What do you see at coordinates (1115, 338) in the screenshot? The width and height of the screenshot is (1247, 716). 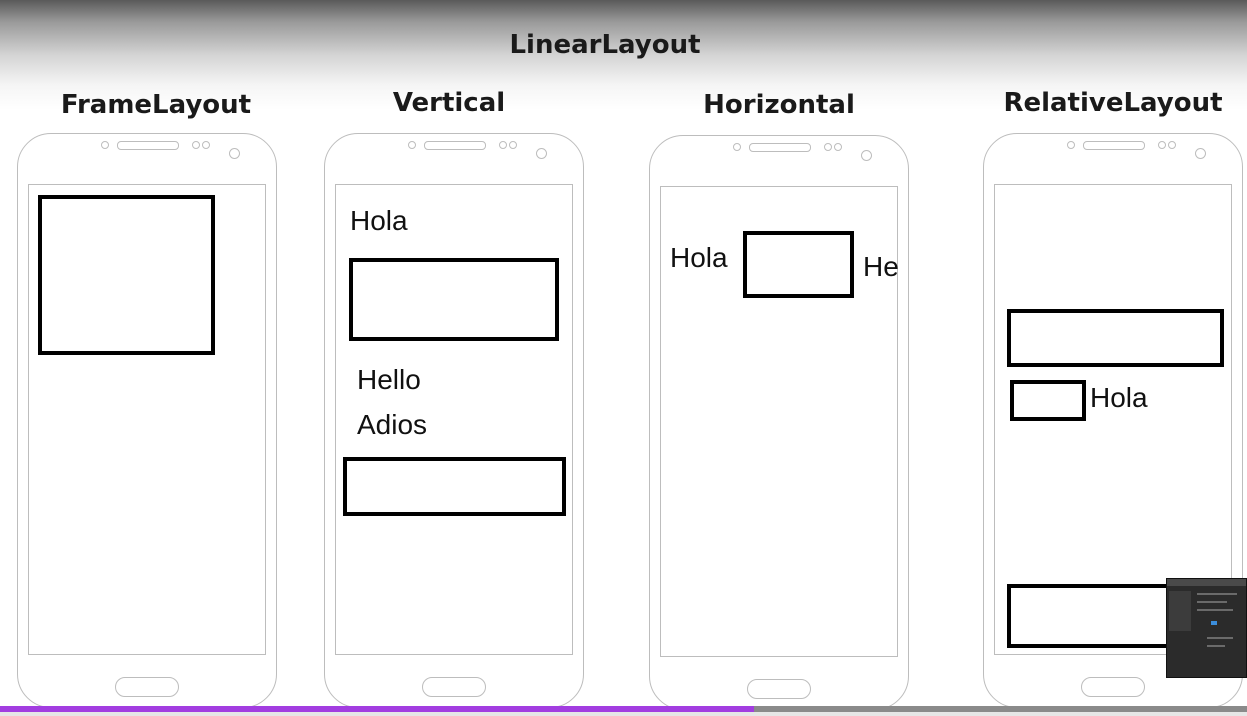 I see `relative-box-top` at bounding box center [1115, 338].